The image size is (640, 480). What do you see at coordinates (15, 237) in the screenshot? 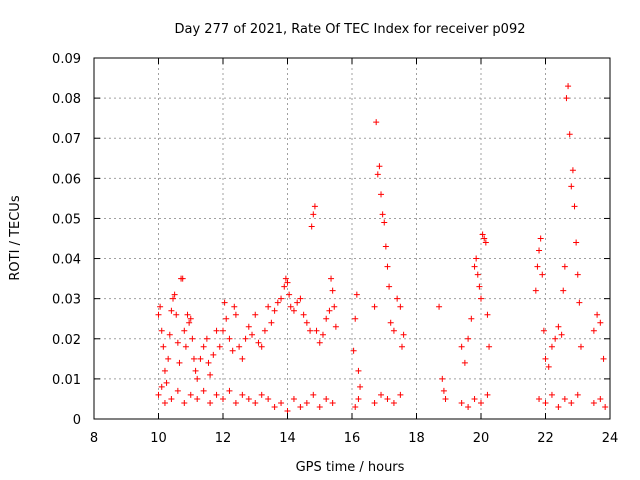
I see `y-axis-label: ROTI / TECUs` at bounding box center [15, 237].